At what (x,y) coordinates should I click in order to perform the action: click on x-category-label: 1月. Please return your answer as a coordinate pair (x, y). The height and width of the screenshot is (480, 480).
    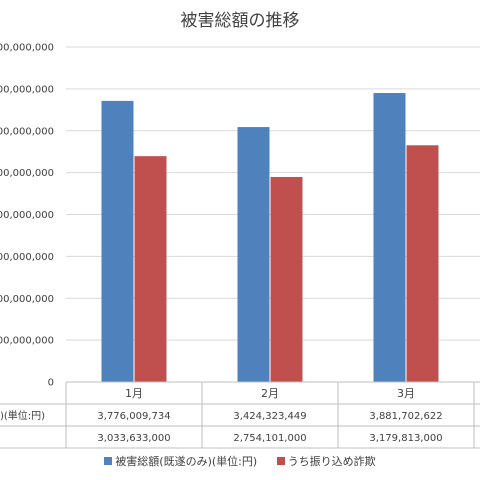
    Looking at the image, I should click on (134, 393).